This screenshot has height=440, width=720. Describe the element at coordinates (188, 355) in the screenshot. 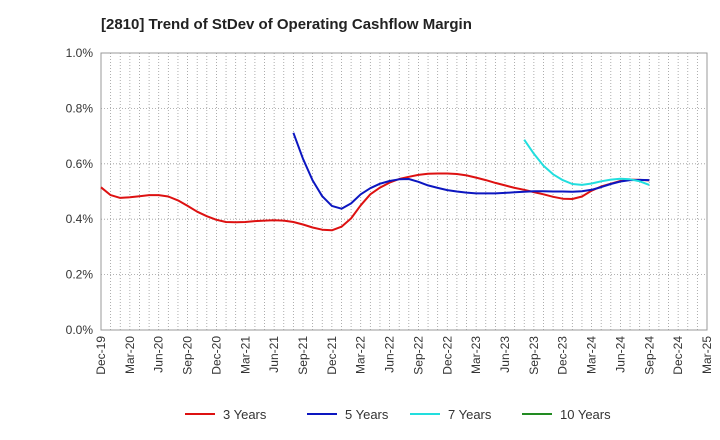

I see `x-tick-label: Sep-20` at that location.